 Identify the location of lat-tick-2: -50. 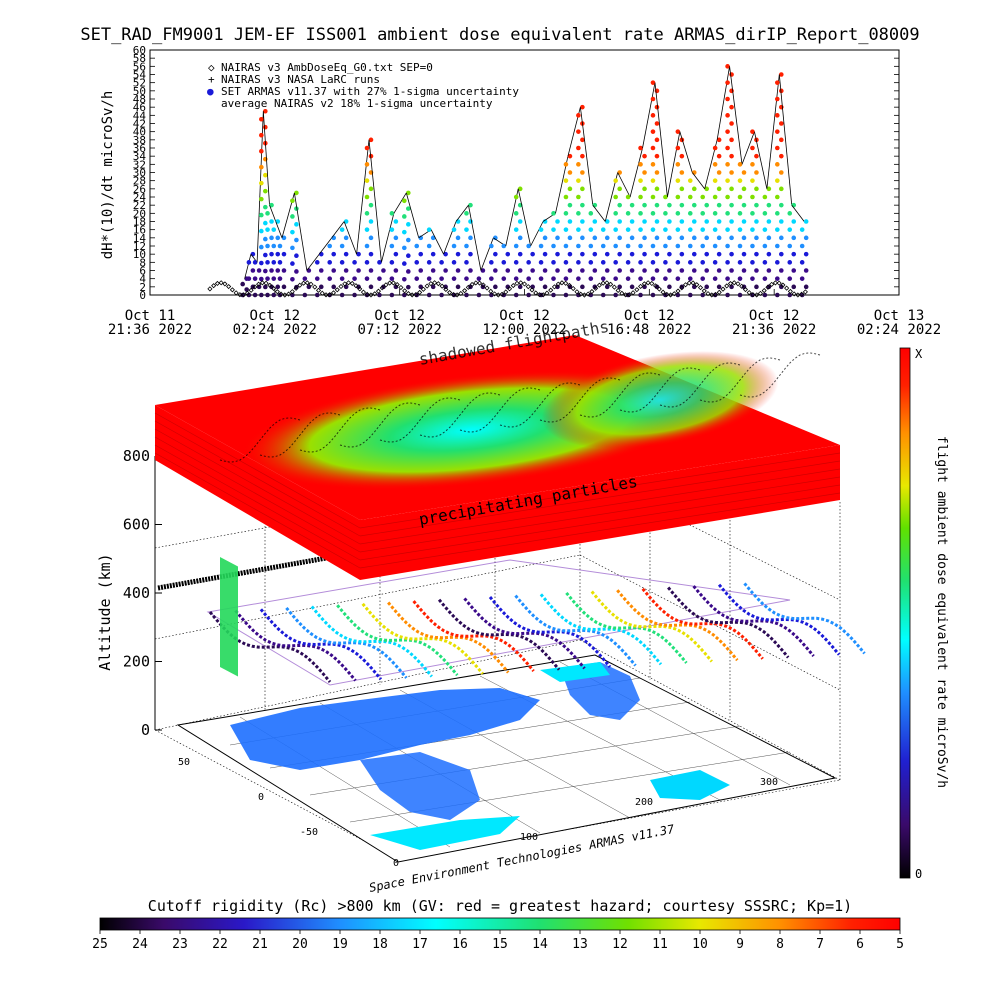
(309, 832).